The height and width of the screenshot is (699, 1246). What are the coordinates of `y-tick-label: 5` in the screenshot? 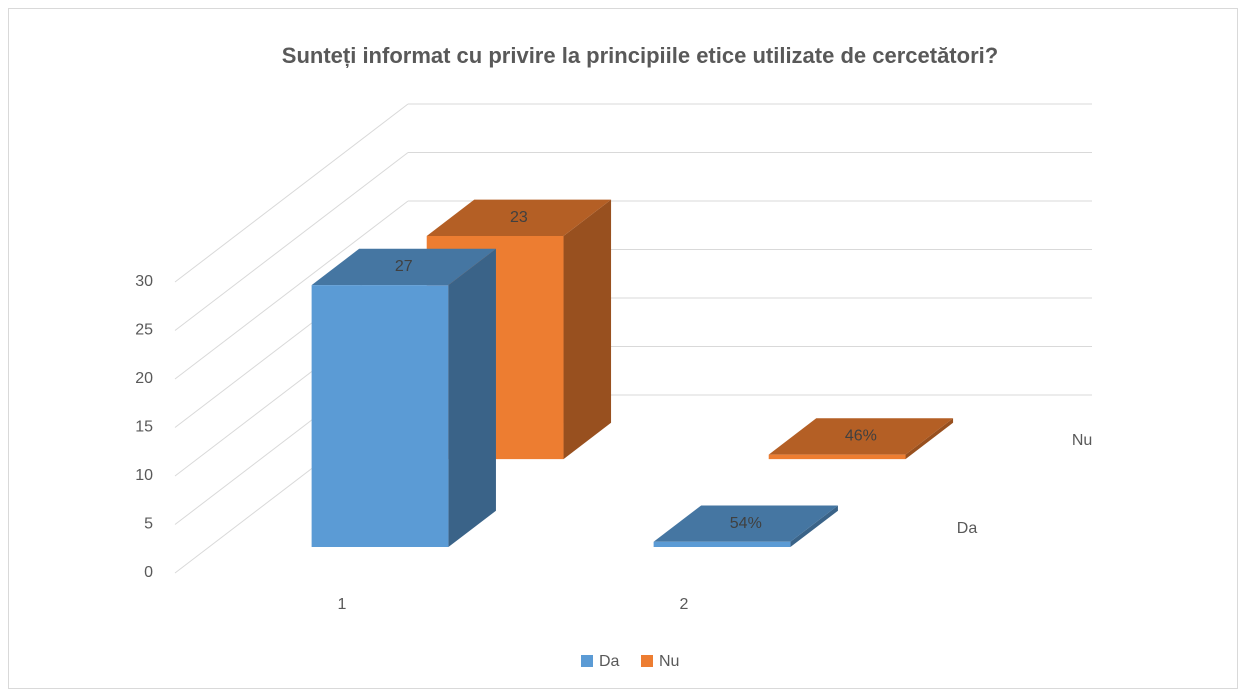 It's located at (148, 524).